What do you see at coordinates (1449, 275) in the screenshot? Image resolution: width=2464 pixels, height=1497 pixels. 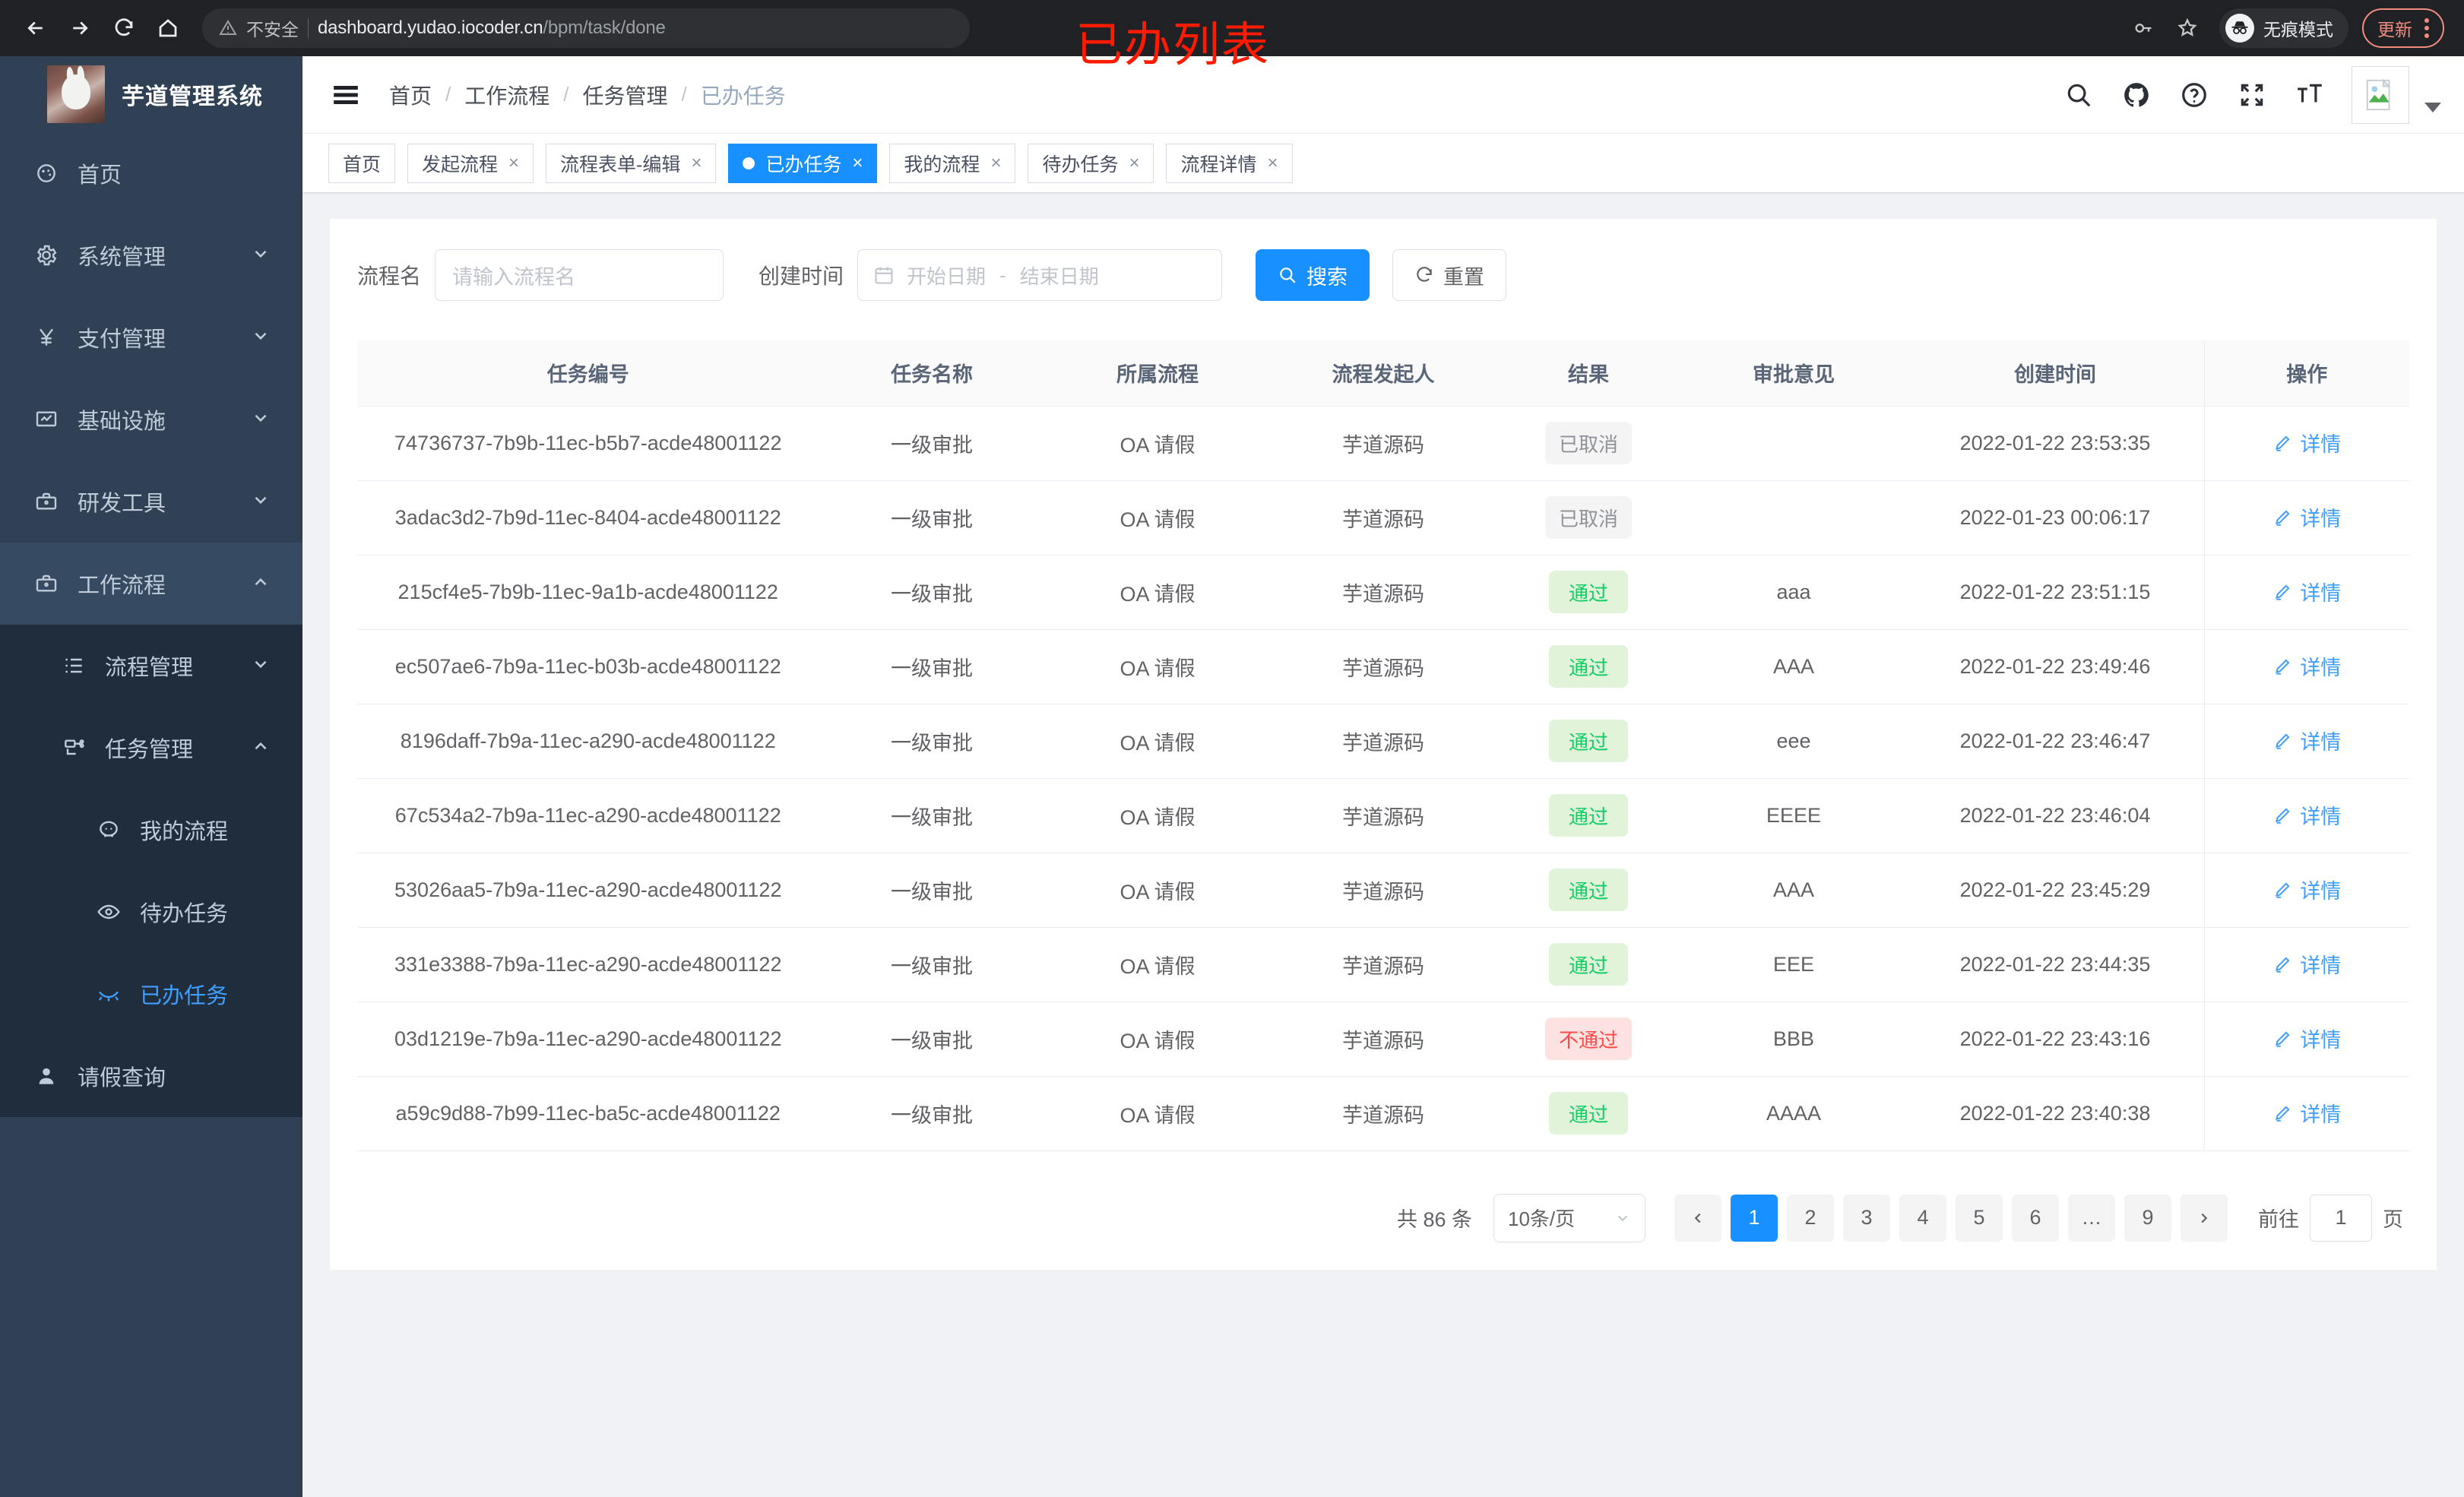 I see `reset-button: 重置` at bounding box center [1449, 275].